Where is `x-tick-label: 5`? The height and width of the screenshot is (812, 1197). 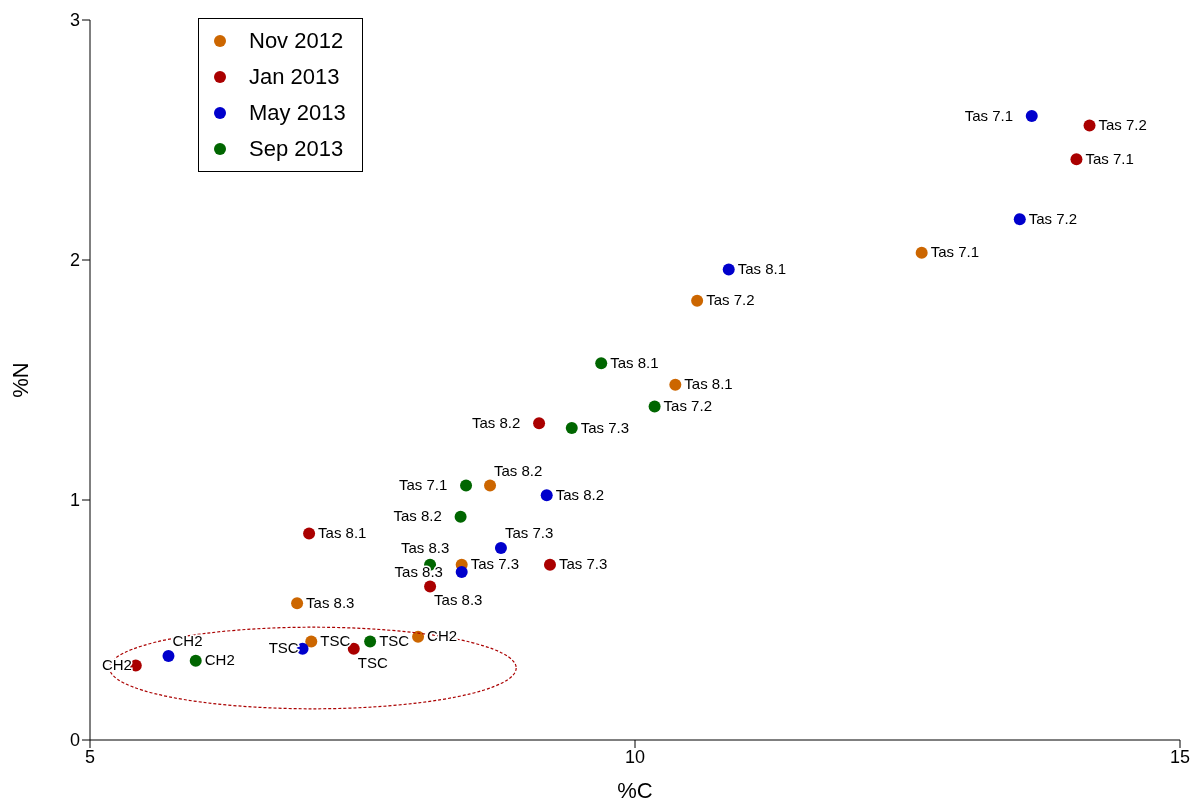
x-tick-label: 5 is located at coordinates (90, 756).